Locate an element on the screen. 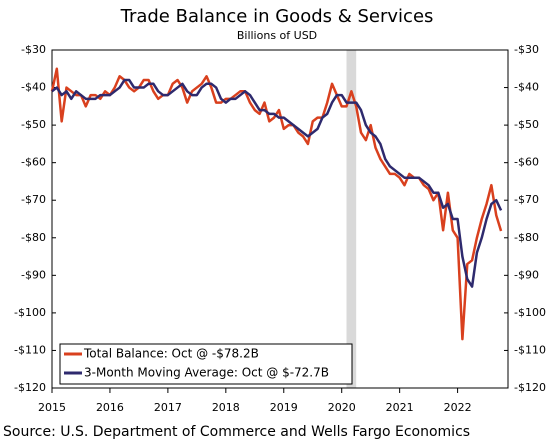 This screenshot has width=554, height=446. x-tick-label: 2022 is located at coordinates (458, 407).